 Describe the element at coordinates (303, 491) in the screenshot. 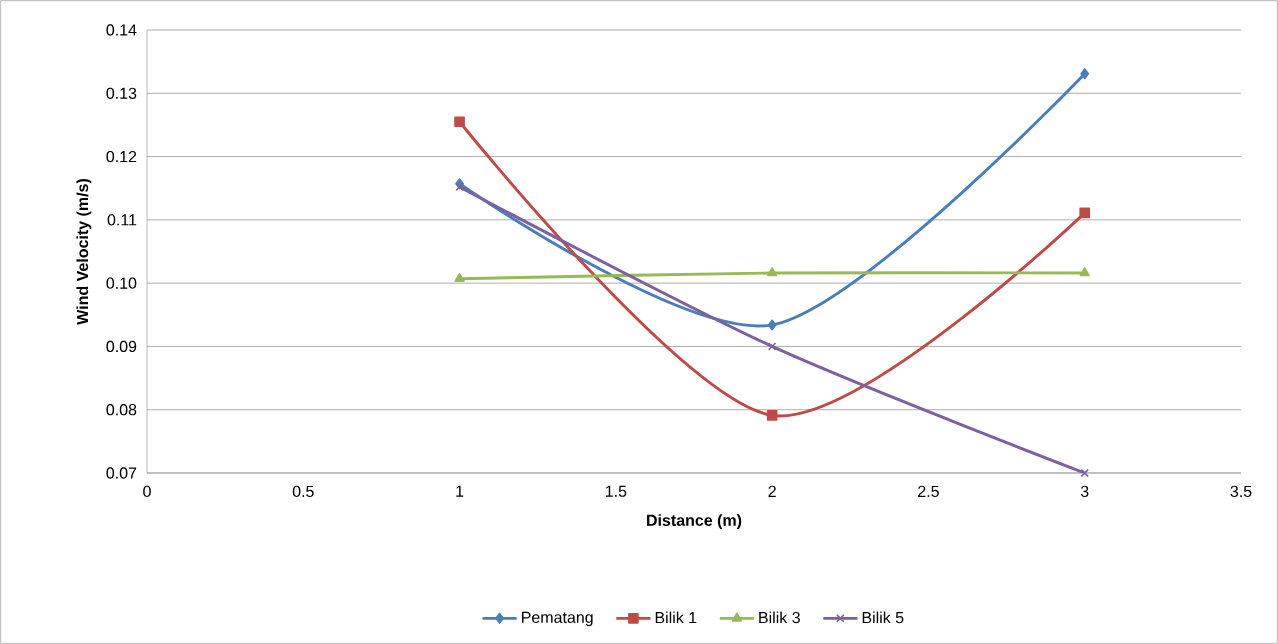

I see `x-tick-label: 0.5` at that location.